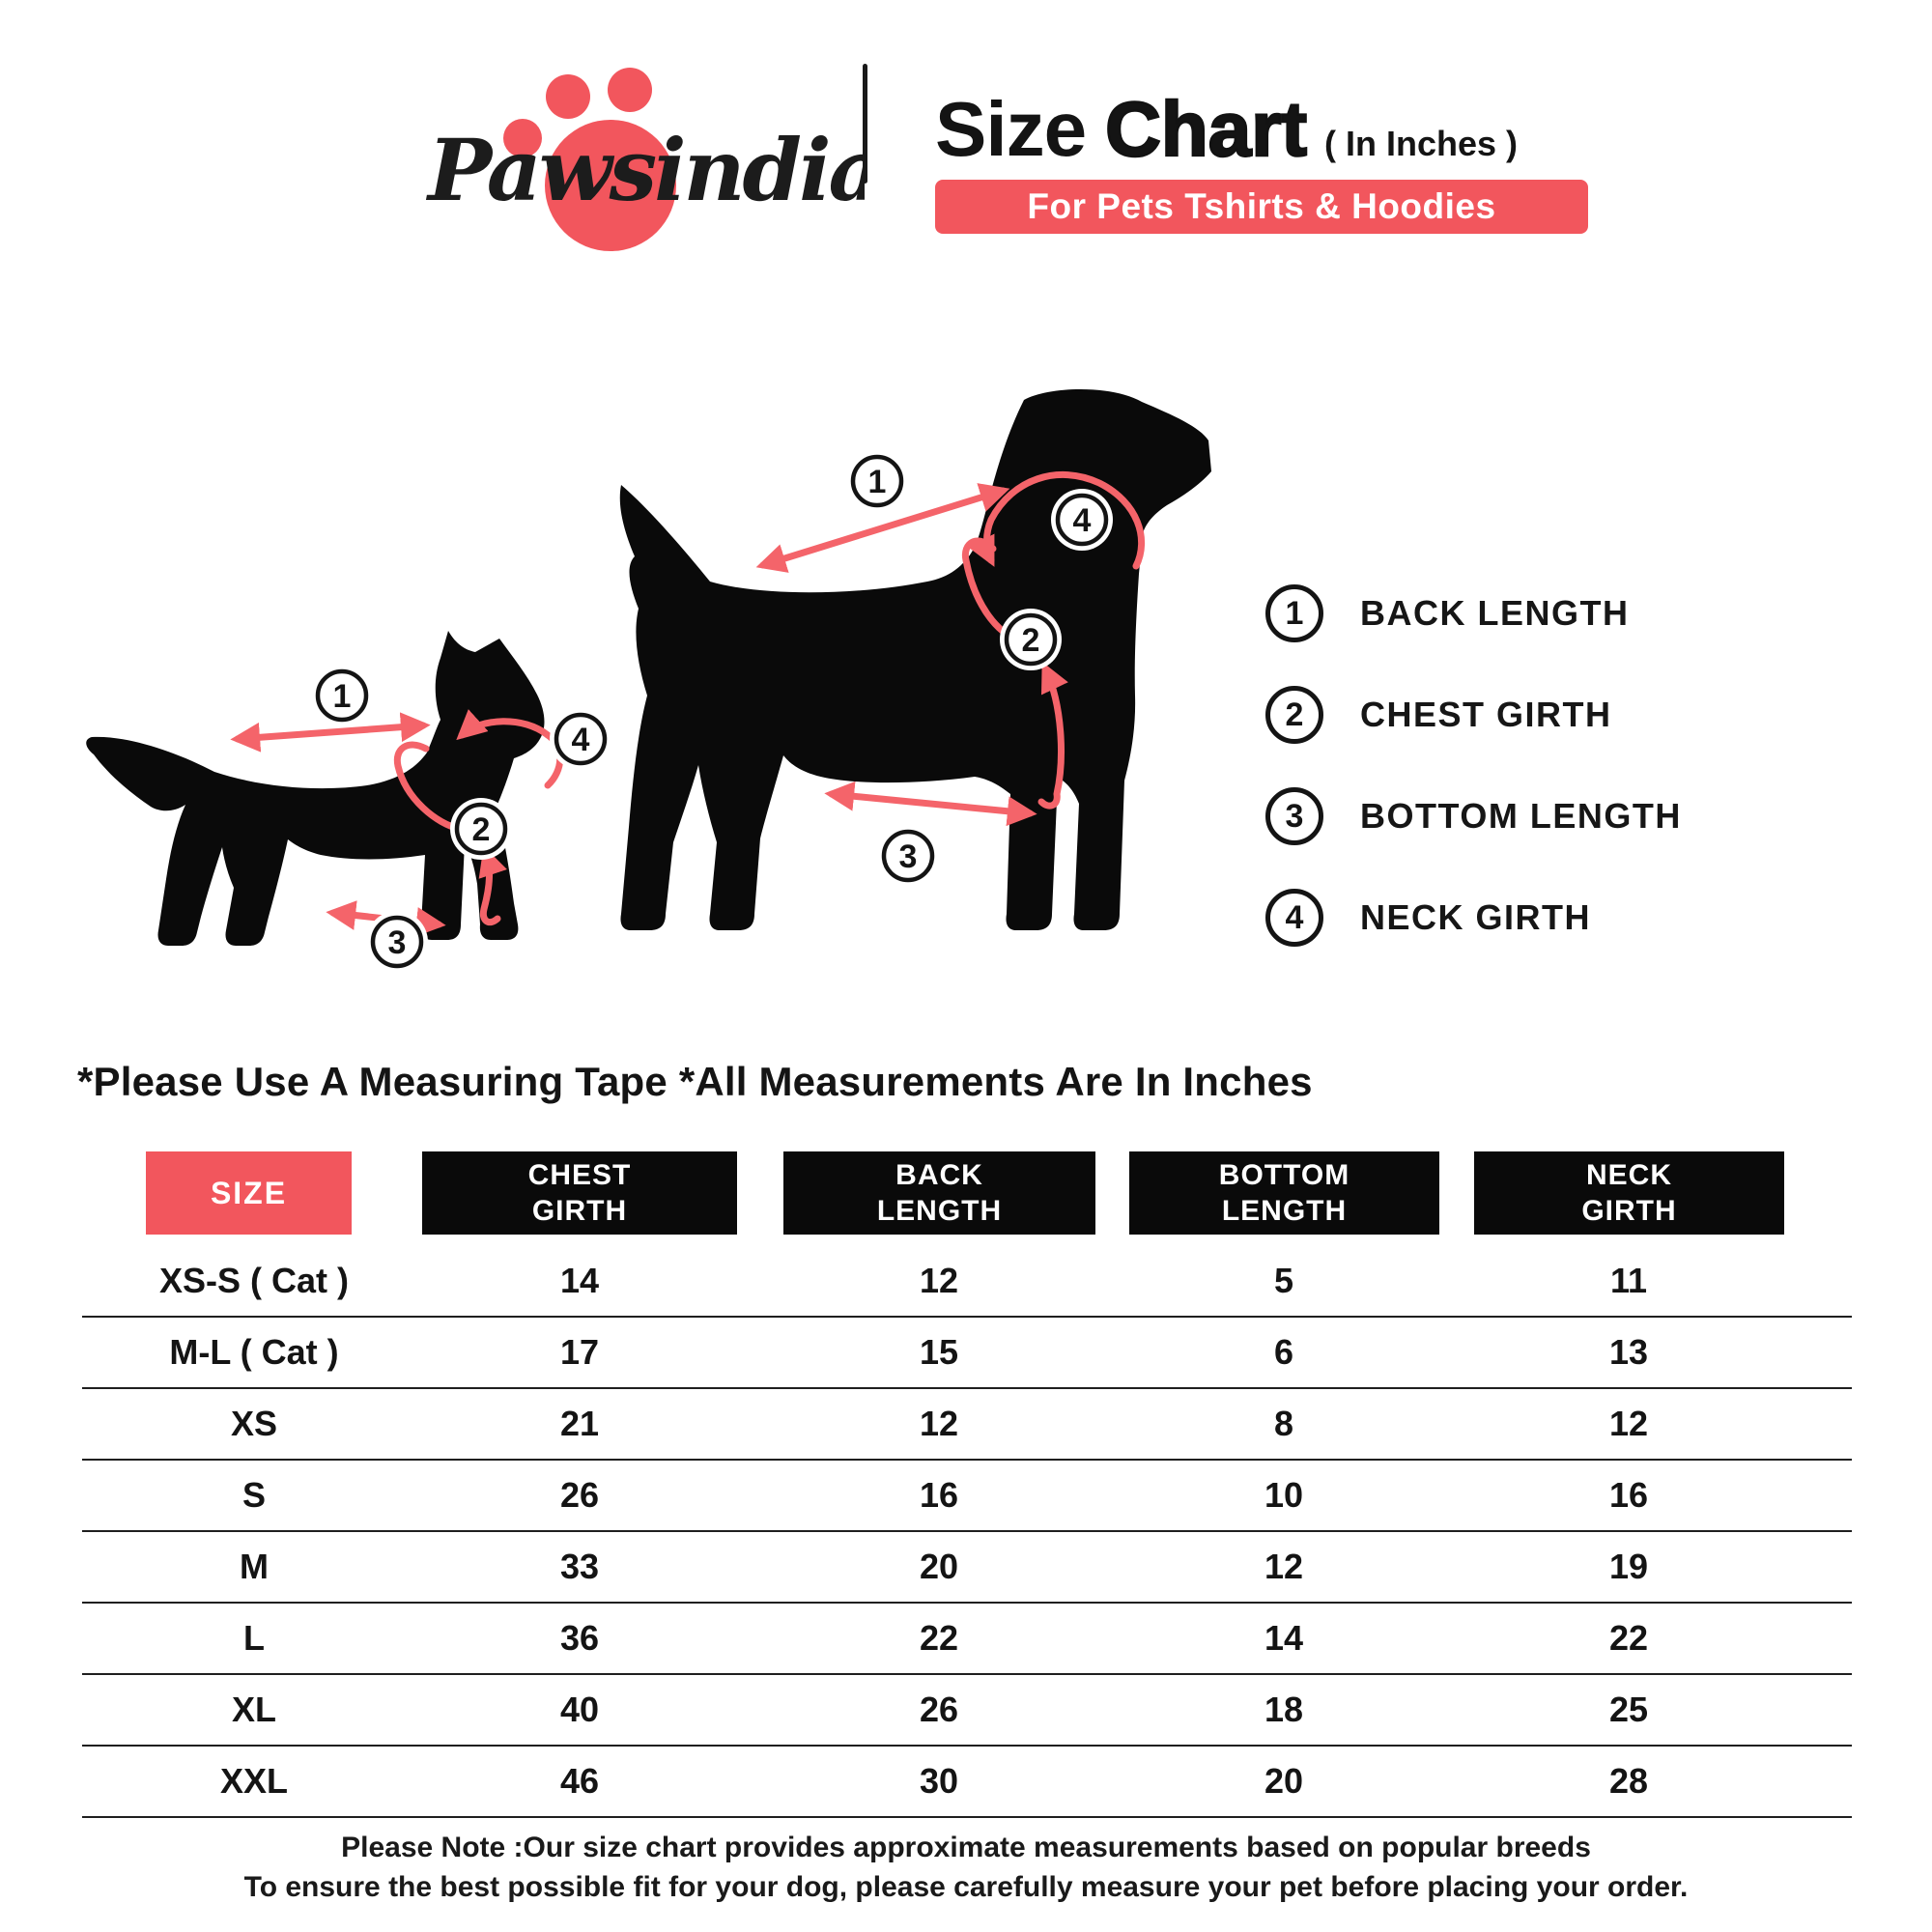 The image size is (1932, 1932). I want to click on dog-badge-3: 3, so click(908, 856).